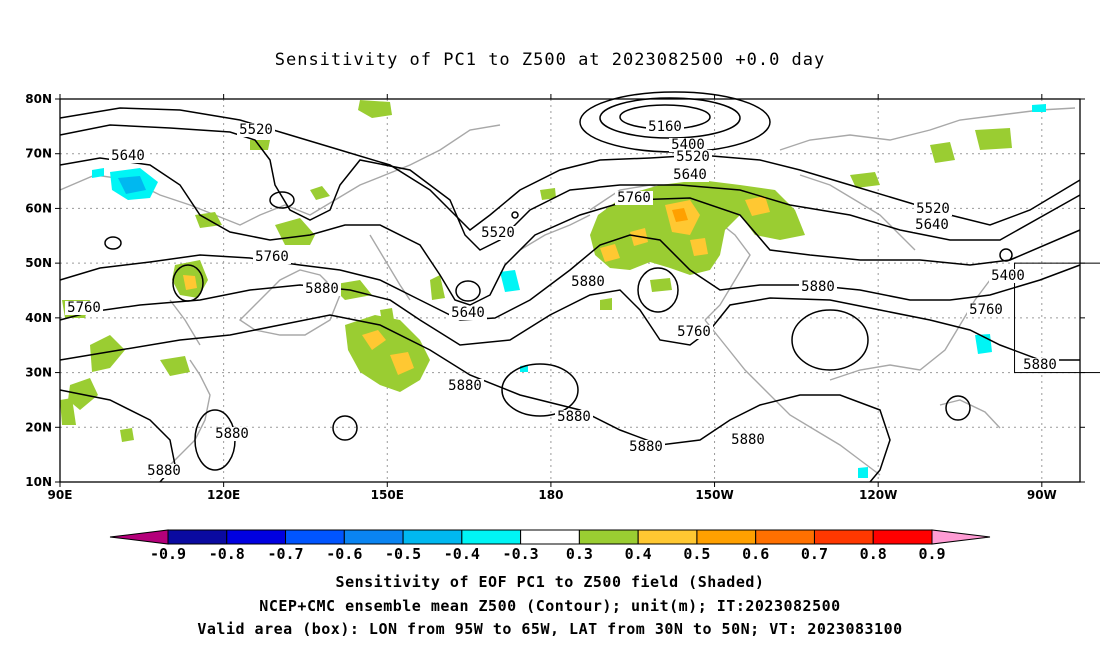 This screenshot has width=1100, height=650. I want to click on lat-label: 40N, so click(38, 318).